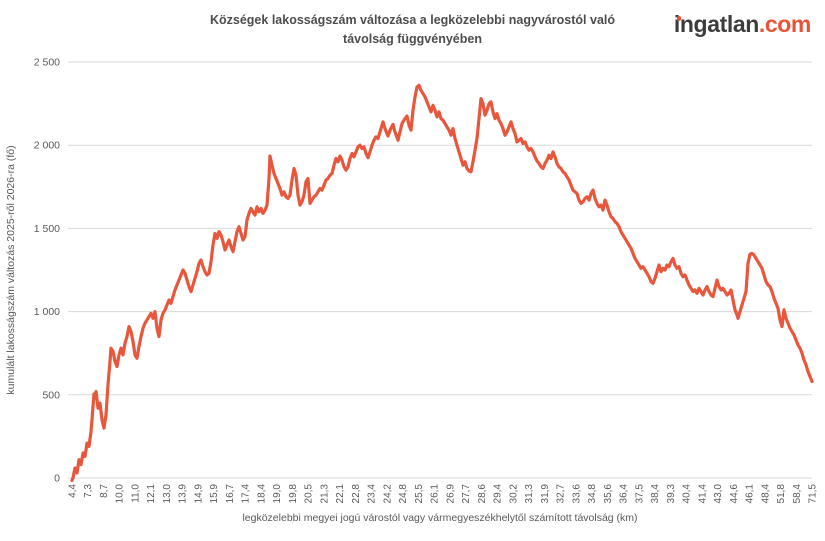 The image size is (825, 541). Describe the element at coordinates (435, 494) in the screenshot. I see `x-tick-label: 26,1` at that location.